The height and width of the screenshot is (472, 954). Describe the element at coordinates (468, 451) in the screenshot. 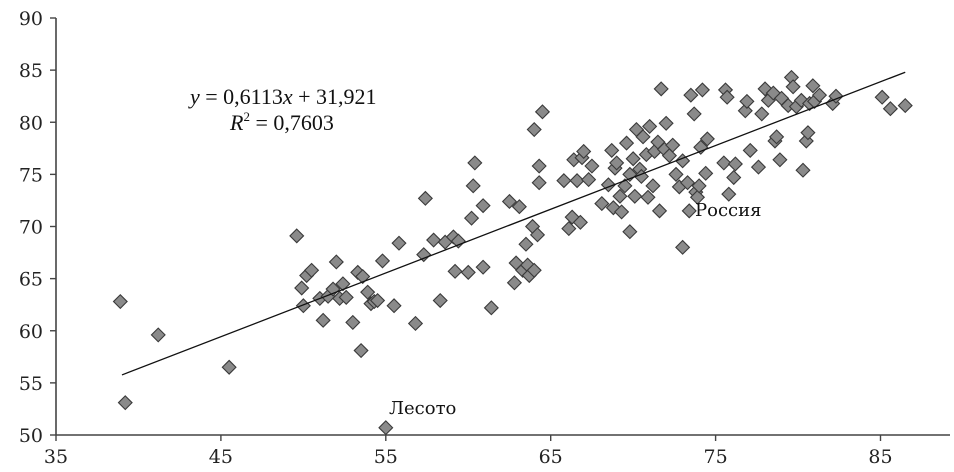

I see `x-ticks: 35 45 55 65 75 85` at that location.